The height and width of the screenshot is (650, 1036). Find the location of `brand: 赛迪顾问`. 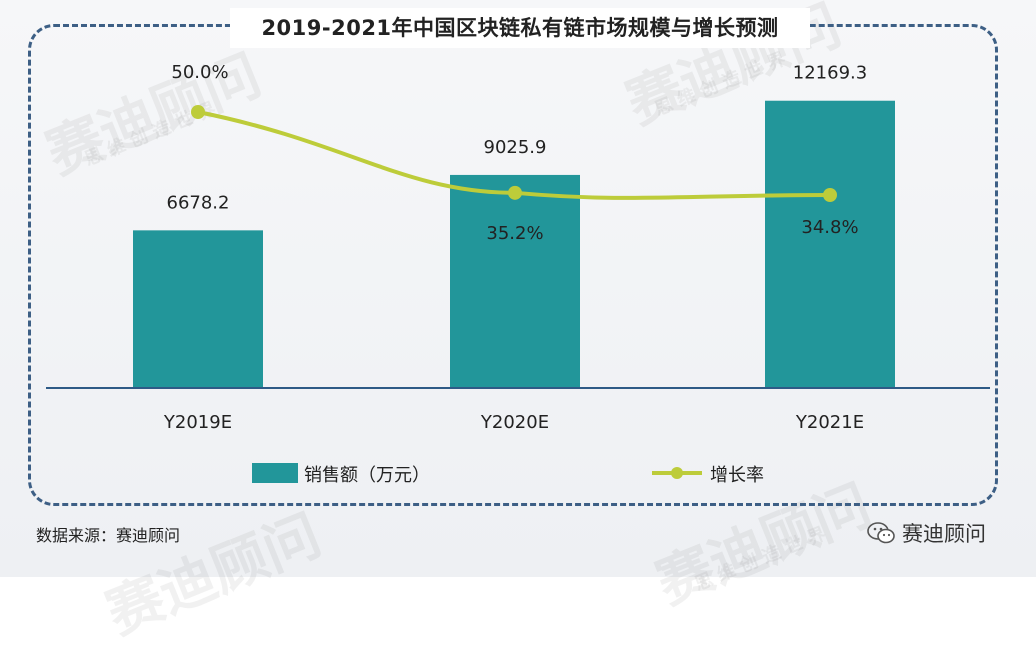

brand: 赛迪顾问 is located at coordinates (926, 533).